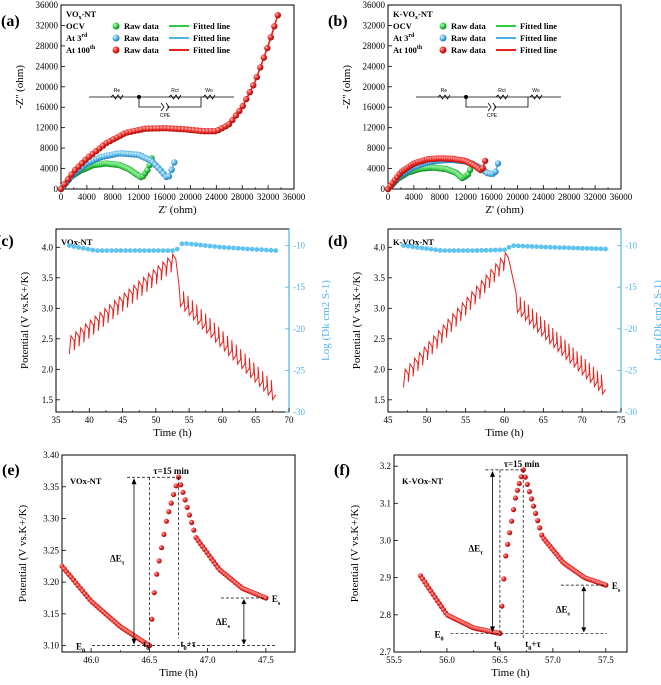  Describe the element at coordinates (394, 660) in the screenshot. I see `pulse-f-xtick-label: 55.5` at that location.